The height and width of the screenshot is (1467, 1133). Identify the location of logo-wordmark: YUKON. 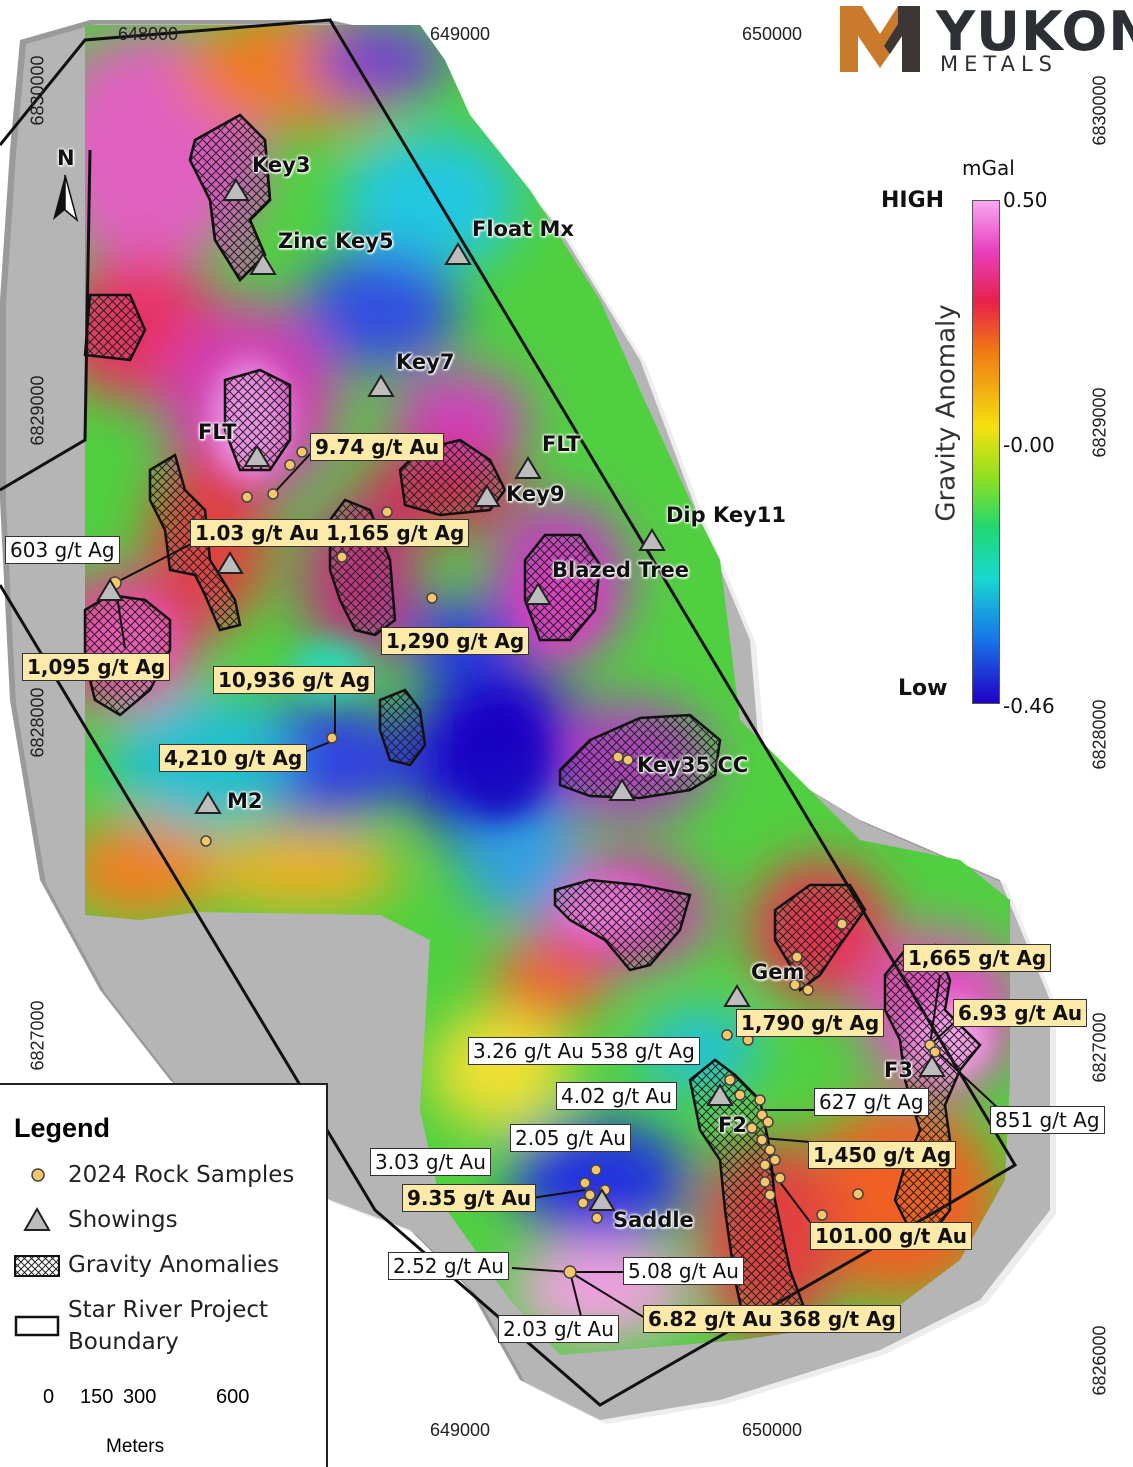
(1034, 31).